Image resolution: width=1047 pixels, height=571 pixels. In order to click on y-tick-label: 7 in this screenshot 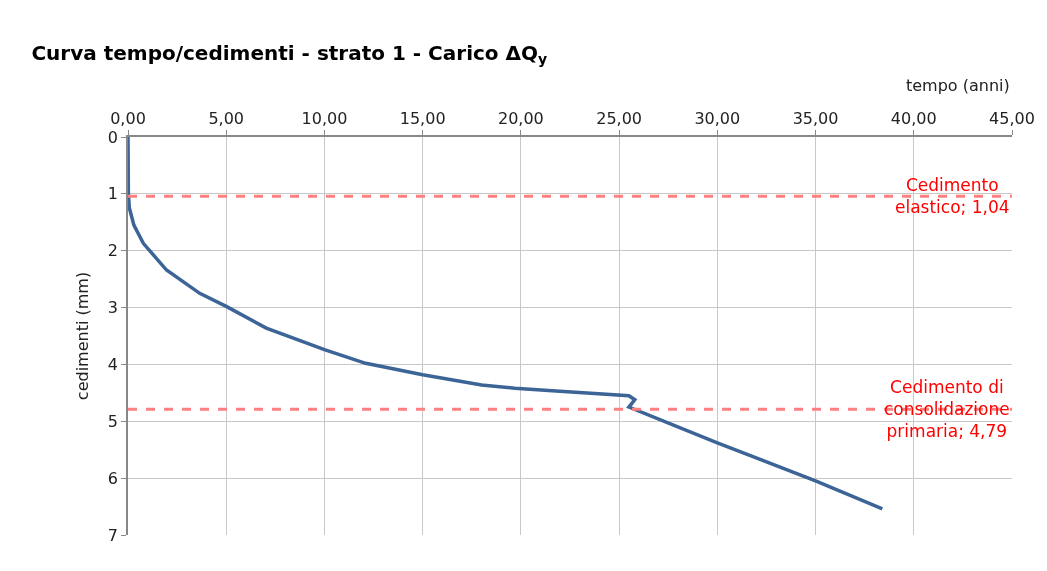, I will do `click(113, 535)`.